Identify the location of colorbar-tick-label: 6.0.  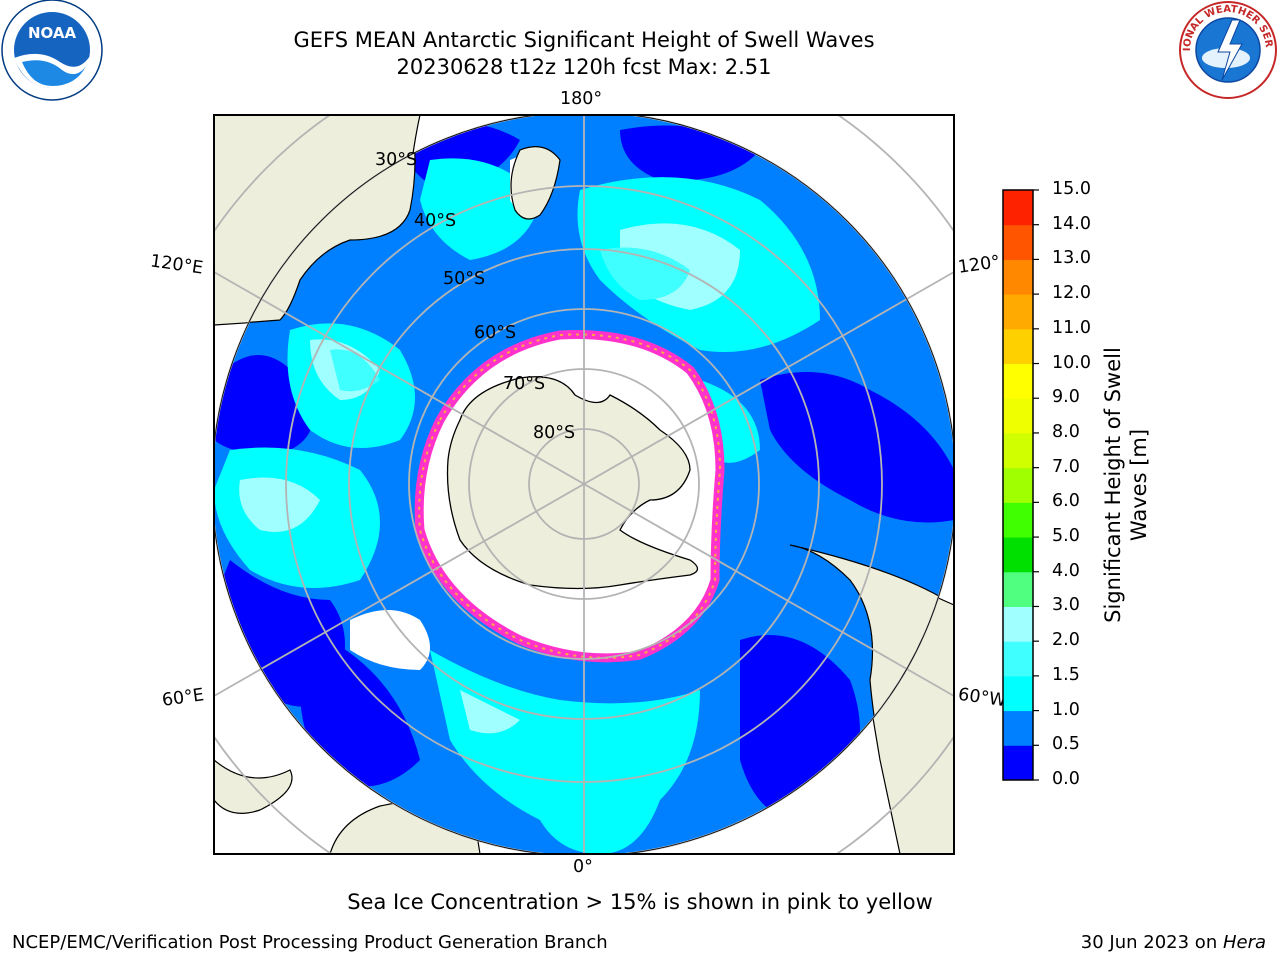
(1066, 501).